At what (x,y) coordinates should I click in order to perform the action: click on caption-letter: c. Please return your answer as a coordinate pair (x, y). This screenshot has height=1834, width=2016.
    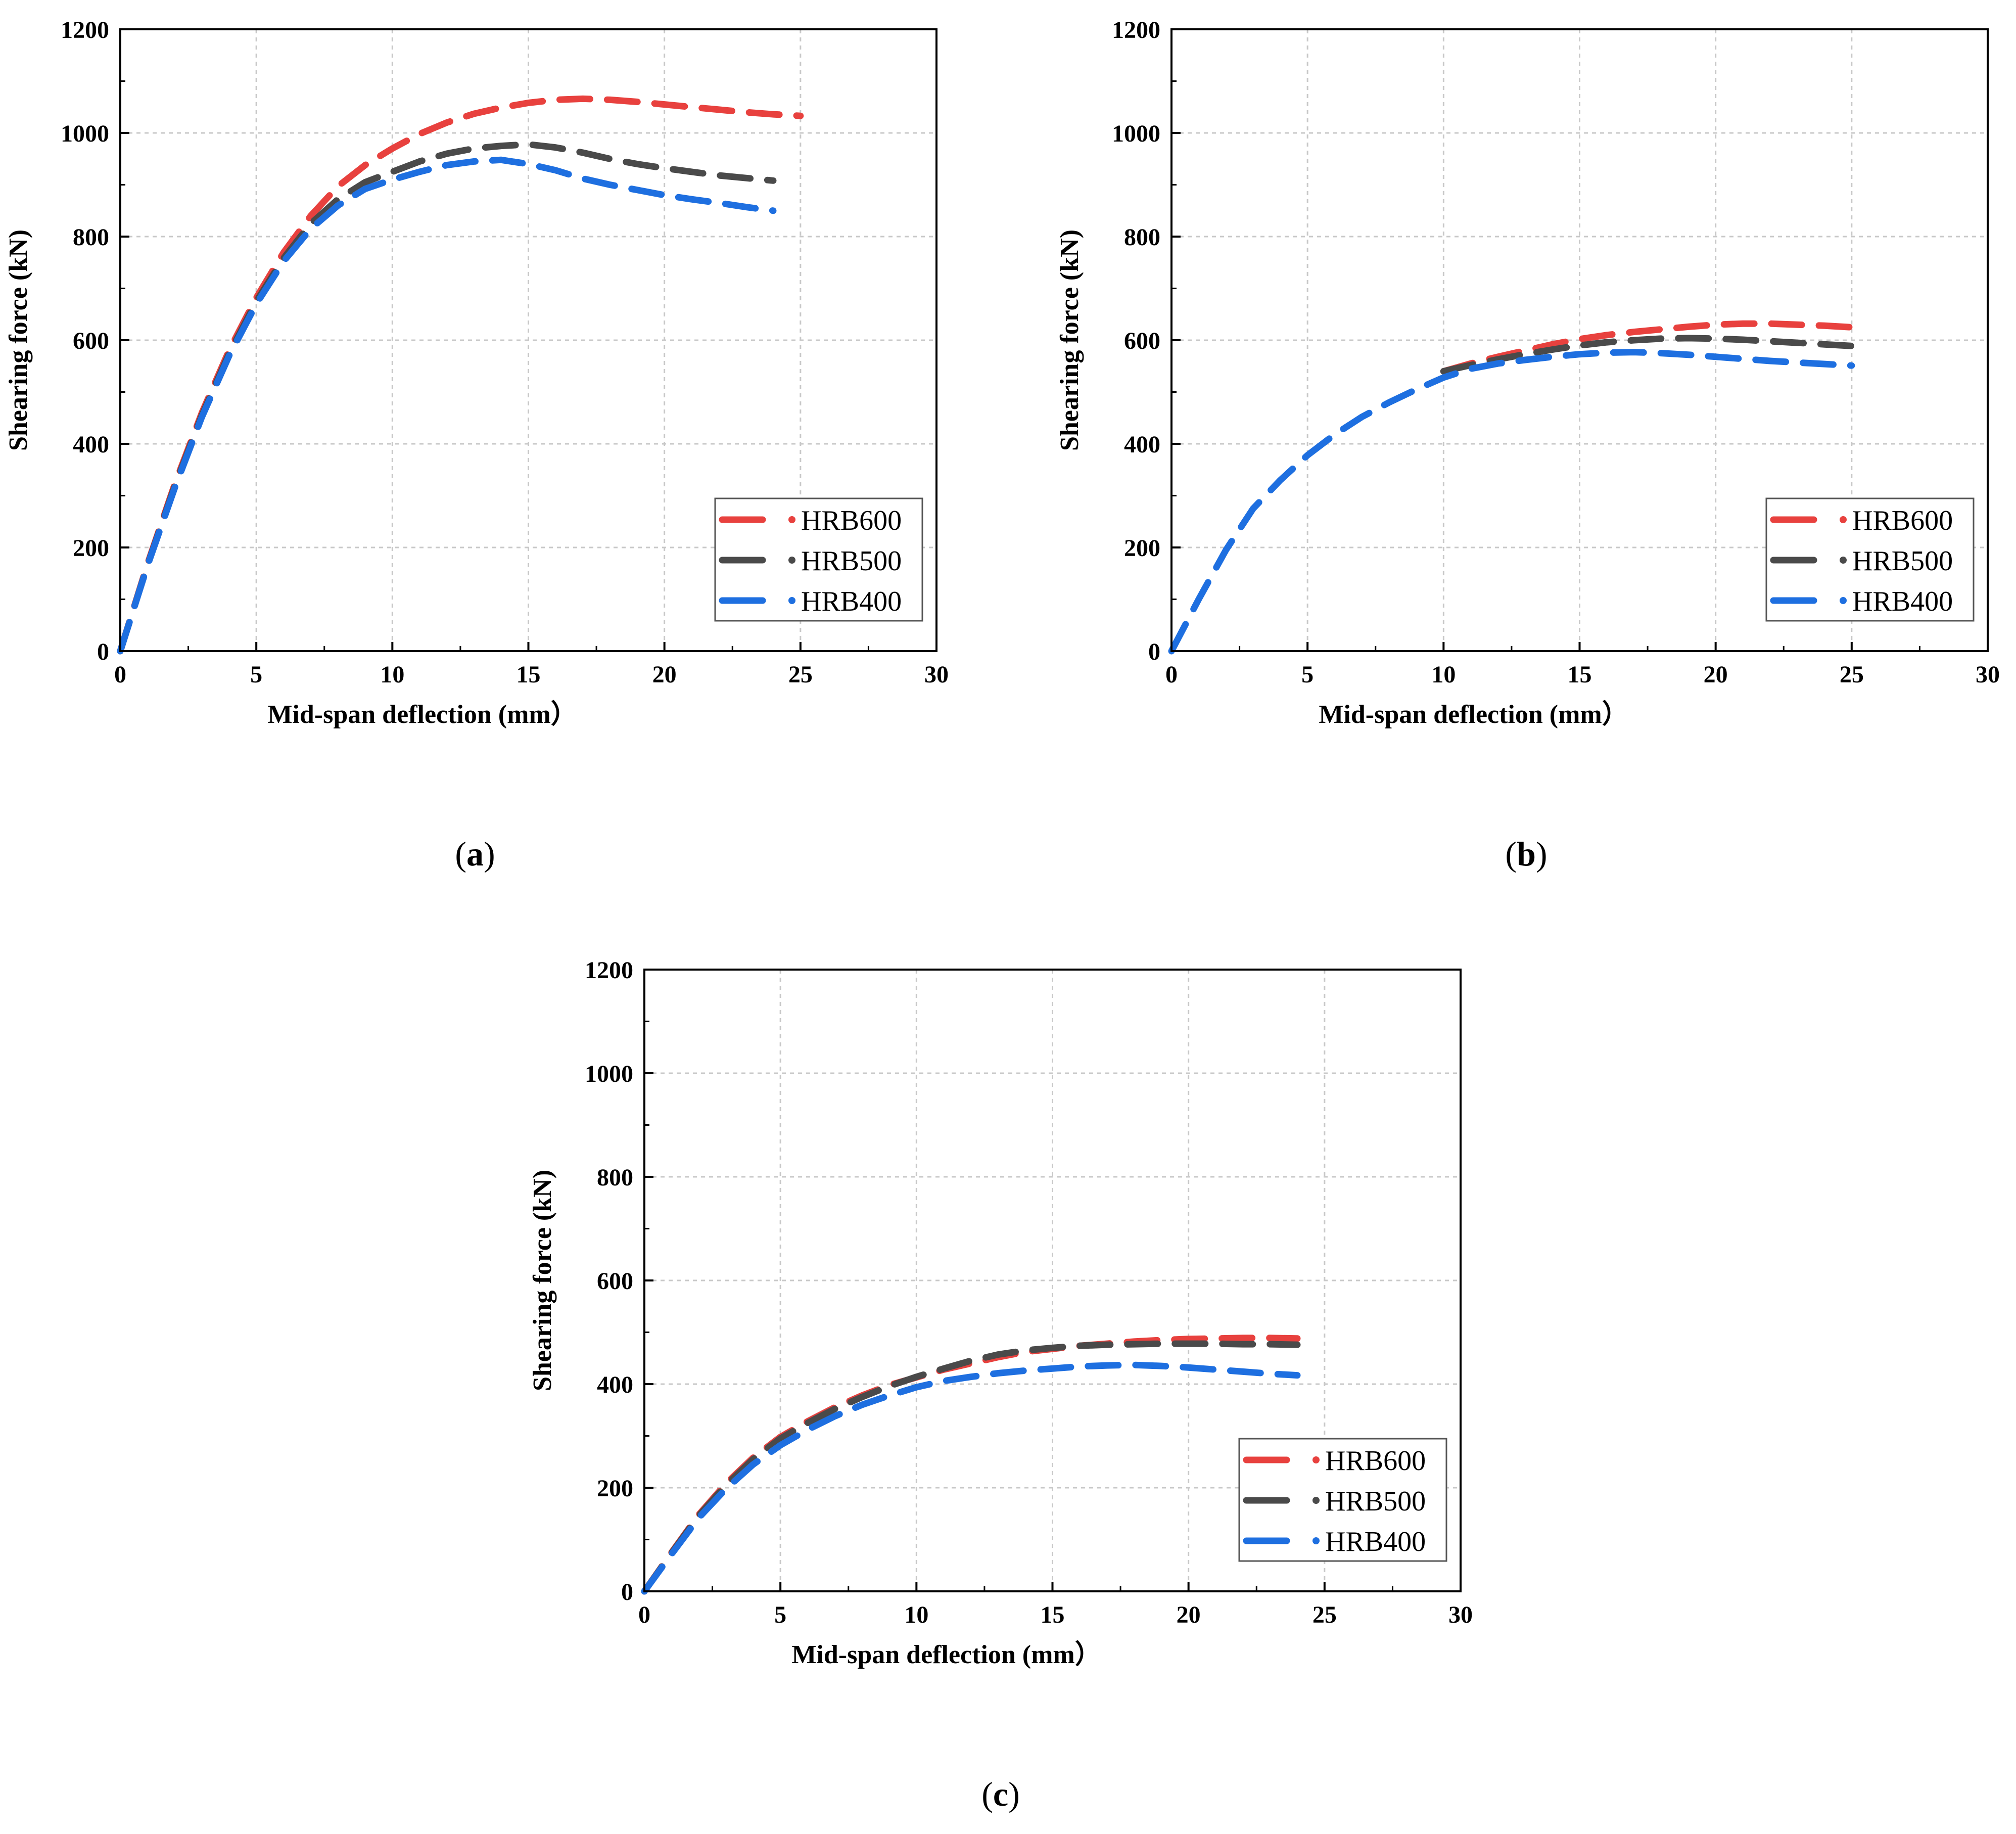
    Looking at the image, I should click on (1000, 1794).